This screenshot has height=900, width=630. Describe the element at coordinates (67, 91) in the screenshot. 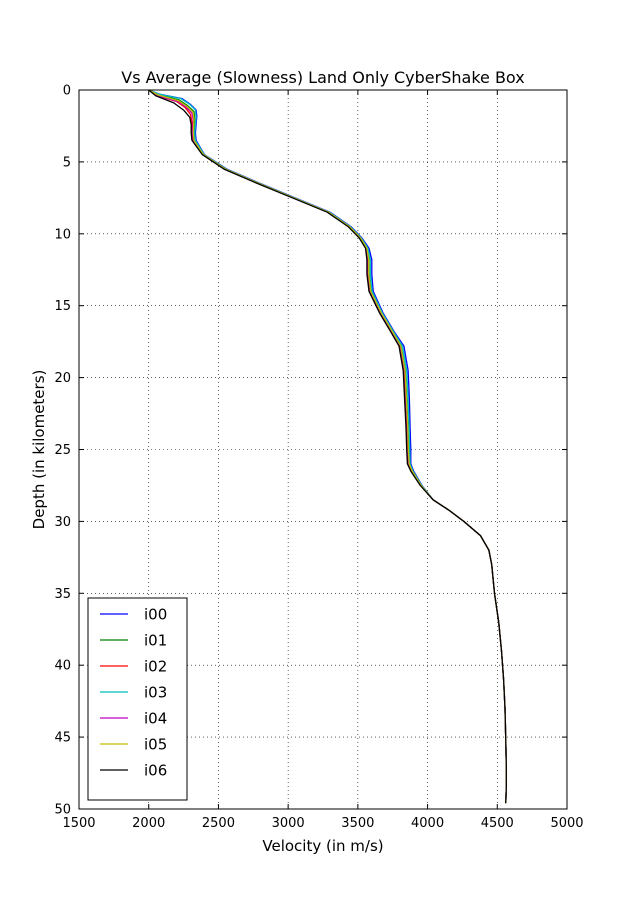

I see `y-tick-label: 0` at that location.